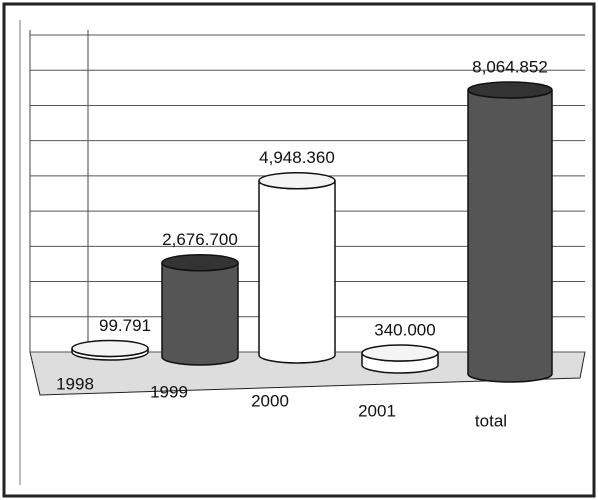 The width and height of the screenshot is (598, 500). What do you see at coordinates (491, 420) in the screenshot?
I see `x-tick-label: total` at bounding box center [491, 420].